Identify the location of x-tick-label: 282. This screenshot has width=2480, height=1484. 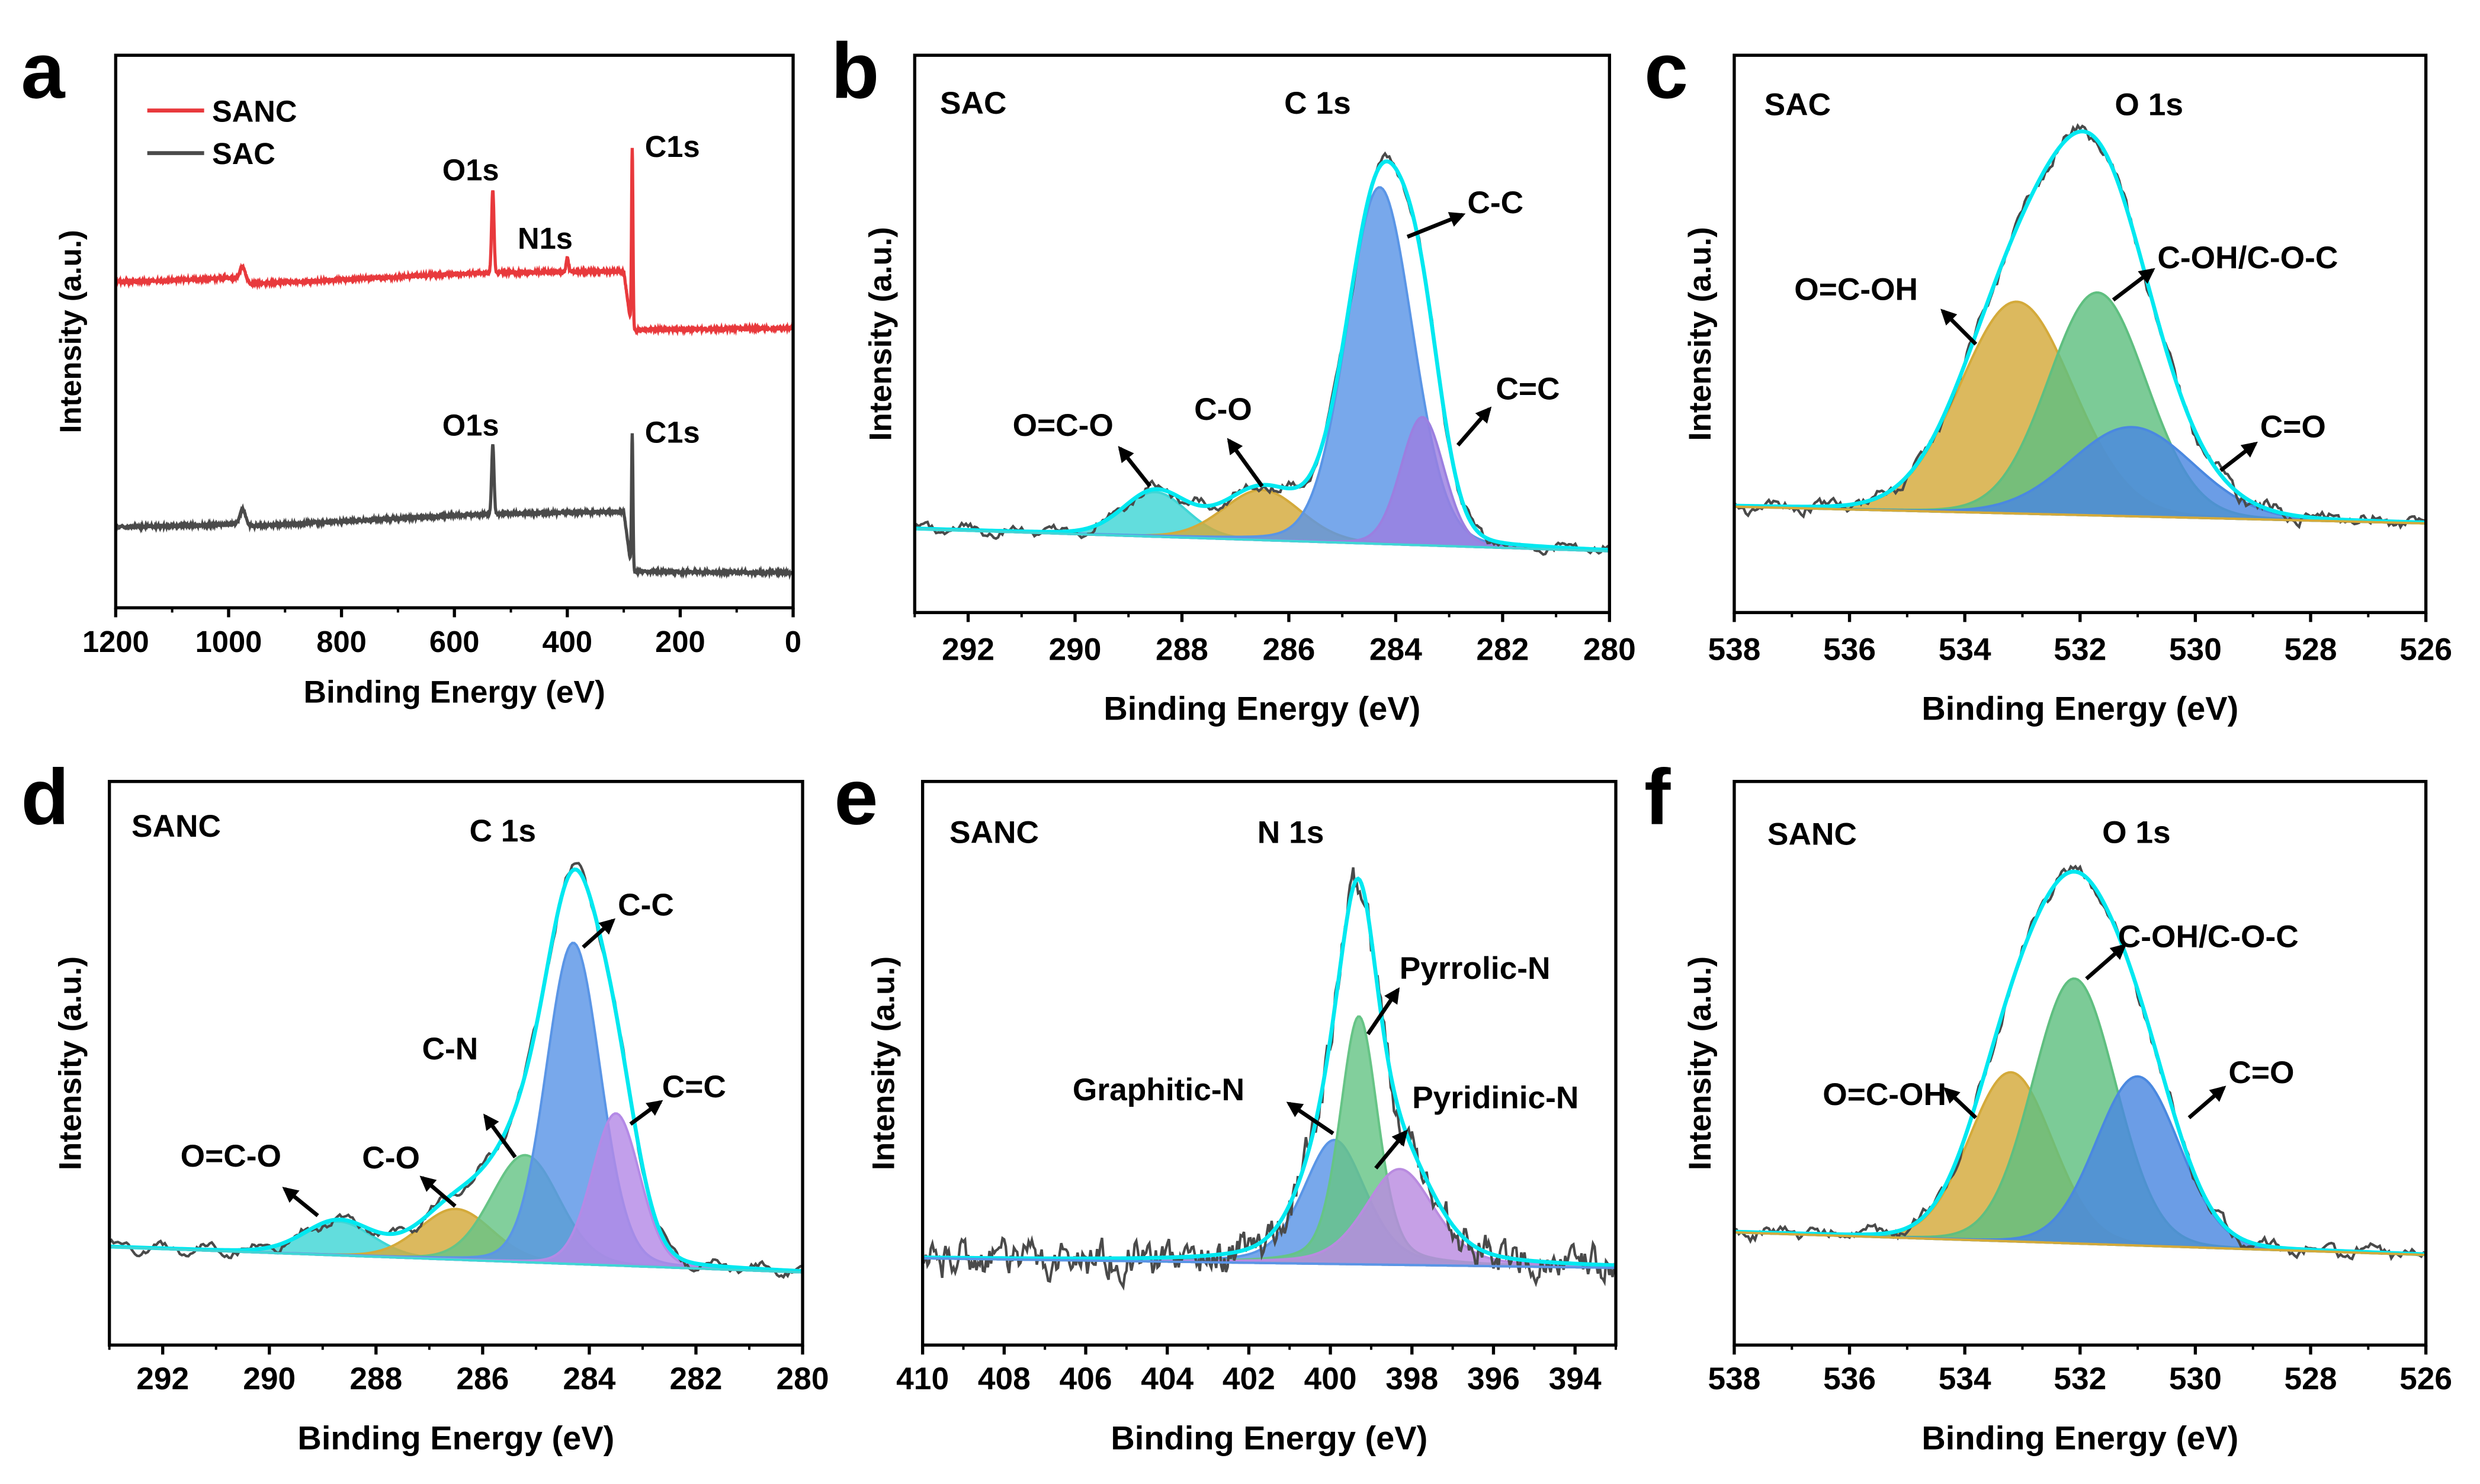
(696, 1379).